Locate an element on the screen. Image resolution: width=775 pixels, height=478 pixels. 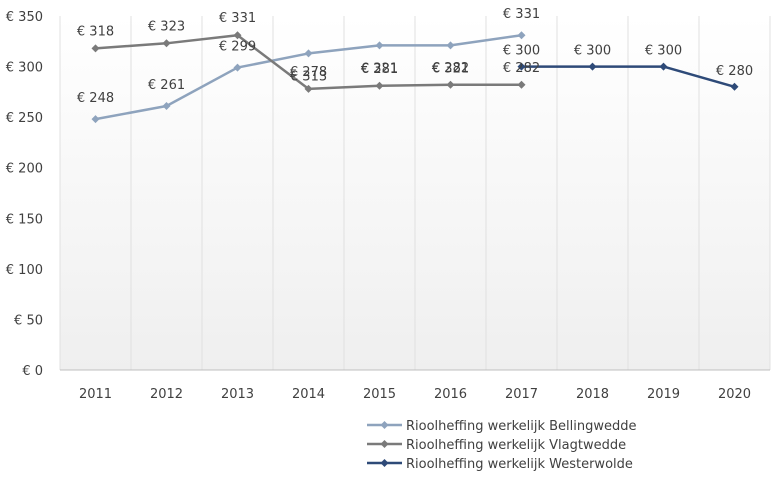
y-tick-label: € 250 is located at coordinates (24, 118).